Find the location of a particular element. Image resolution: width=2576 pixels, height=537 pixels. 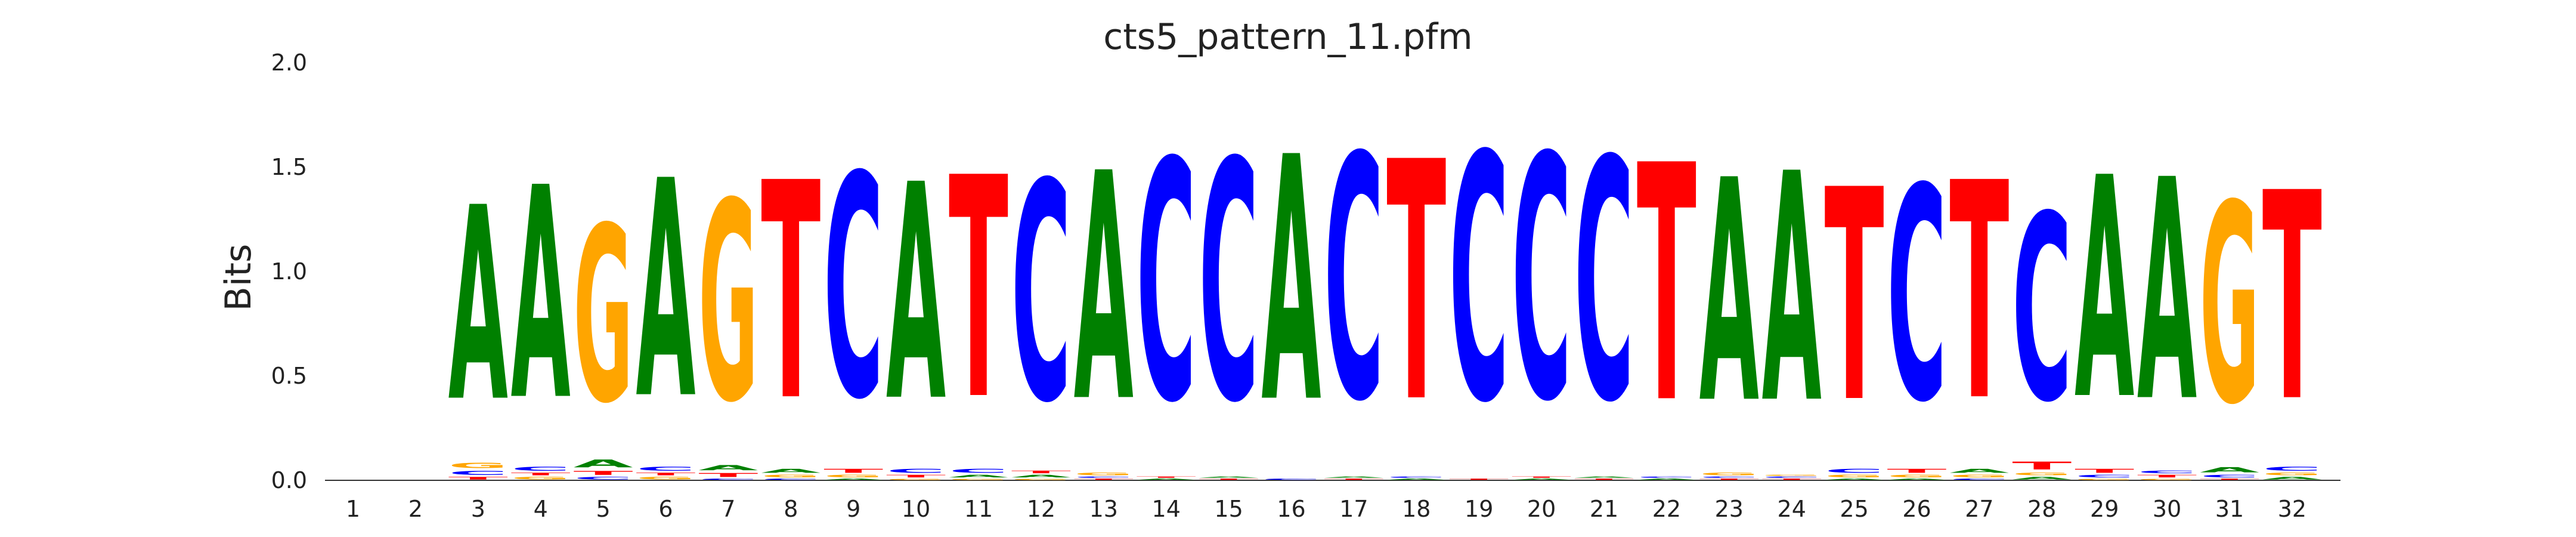

y-axis-ticks: 0.0 0.5 1.0 1.5 2.0 is located at coordinates (289, 271).